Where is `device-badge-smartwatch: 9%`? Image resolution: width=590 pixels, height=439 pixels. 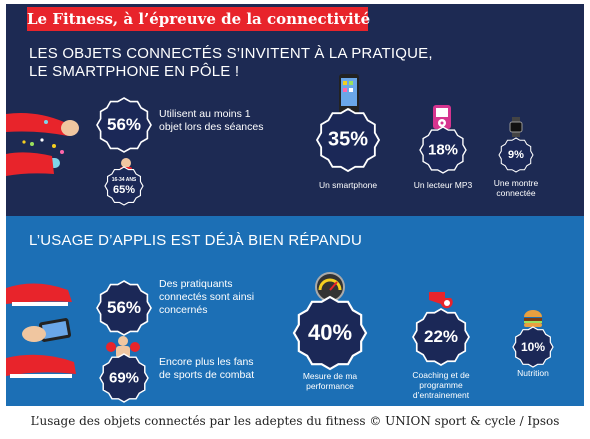
device-badge-smartwatch: 9% is located at coordinates (516, 155).